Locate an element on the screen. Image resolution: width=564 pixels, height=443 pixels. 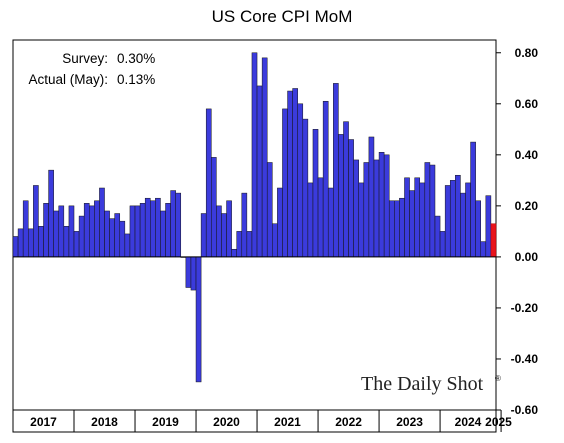
x-axis: 2017 2018 2019 2020 2021 2022 2023 2024 2025 is located at coordinates (271, 421).